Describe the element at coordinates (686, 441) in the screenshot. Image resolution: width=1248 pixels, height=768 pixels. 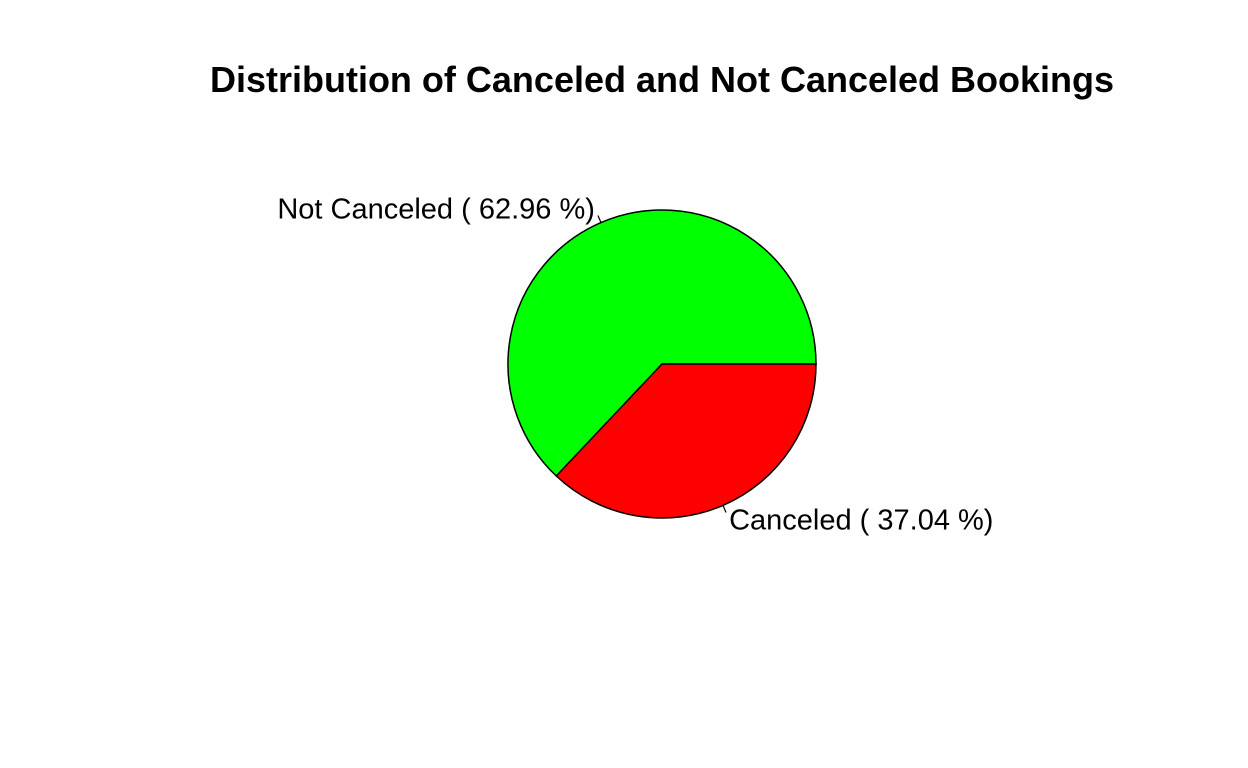
I see `pie-slice-canceled` at that location.